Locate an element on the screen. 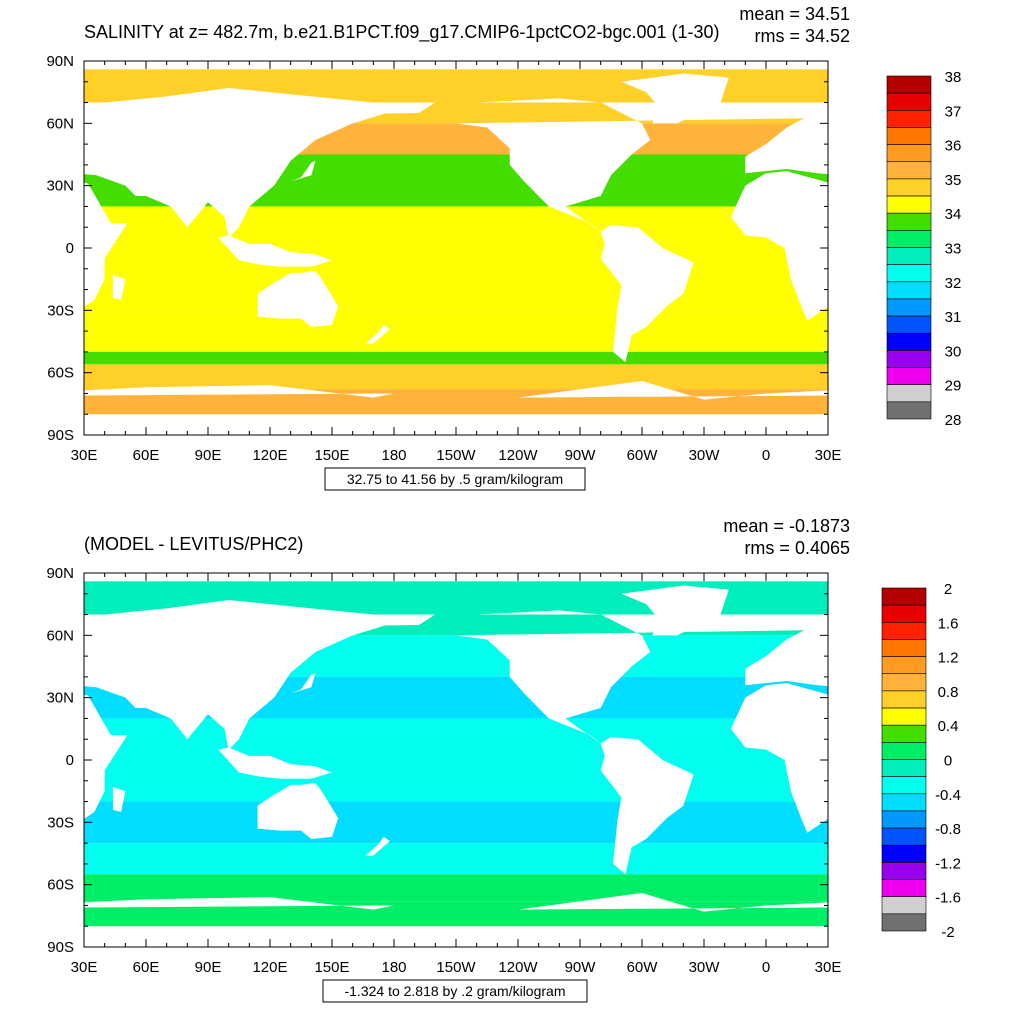 The image size is (1024, 1024). contour-info-text: 32.75 to 41.56 by .5 gram/kilogram is located at coordinates (455, 479).